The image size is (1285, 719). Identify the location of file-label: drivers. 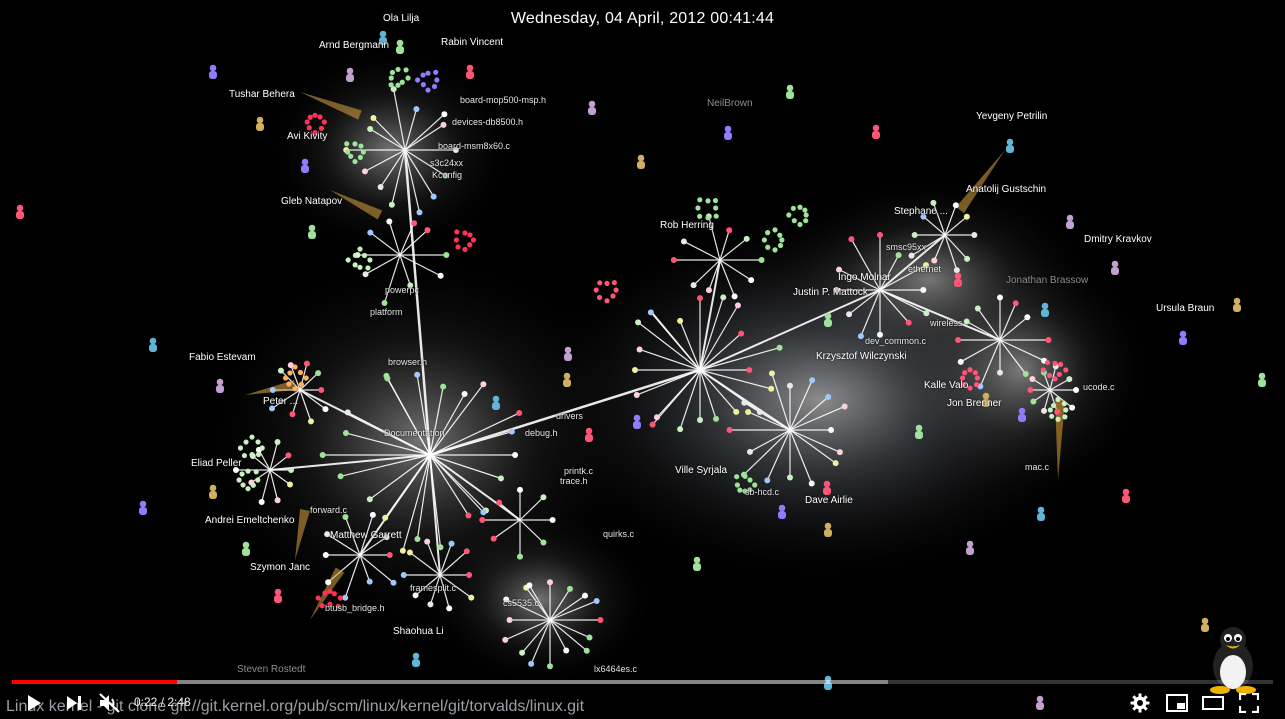
(570, 416).